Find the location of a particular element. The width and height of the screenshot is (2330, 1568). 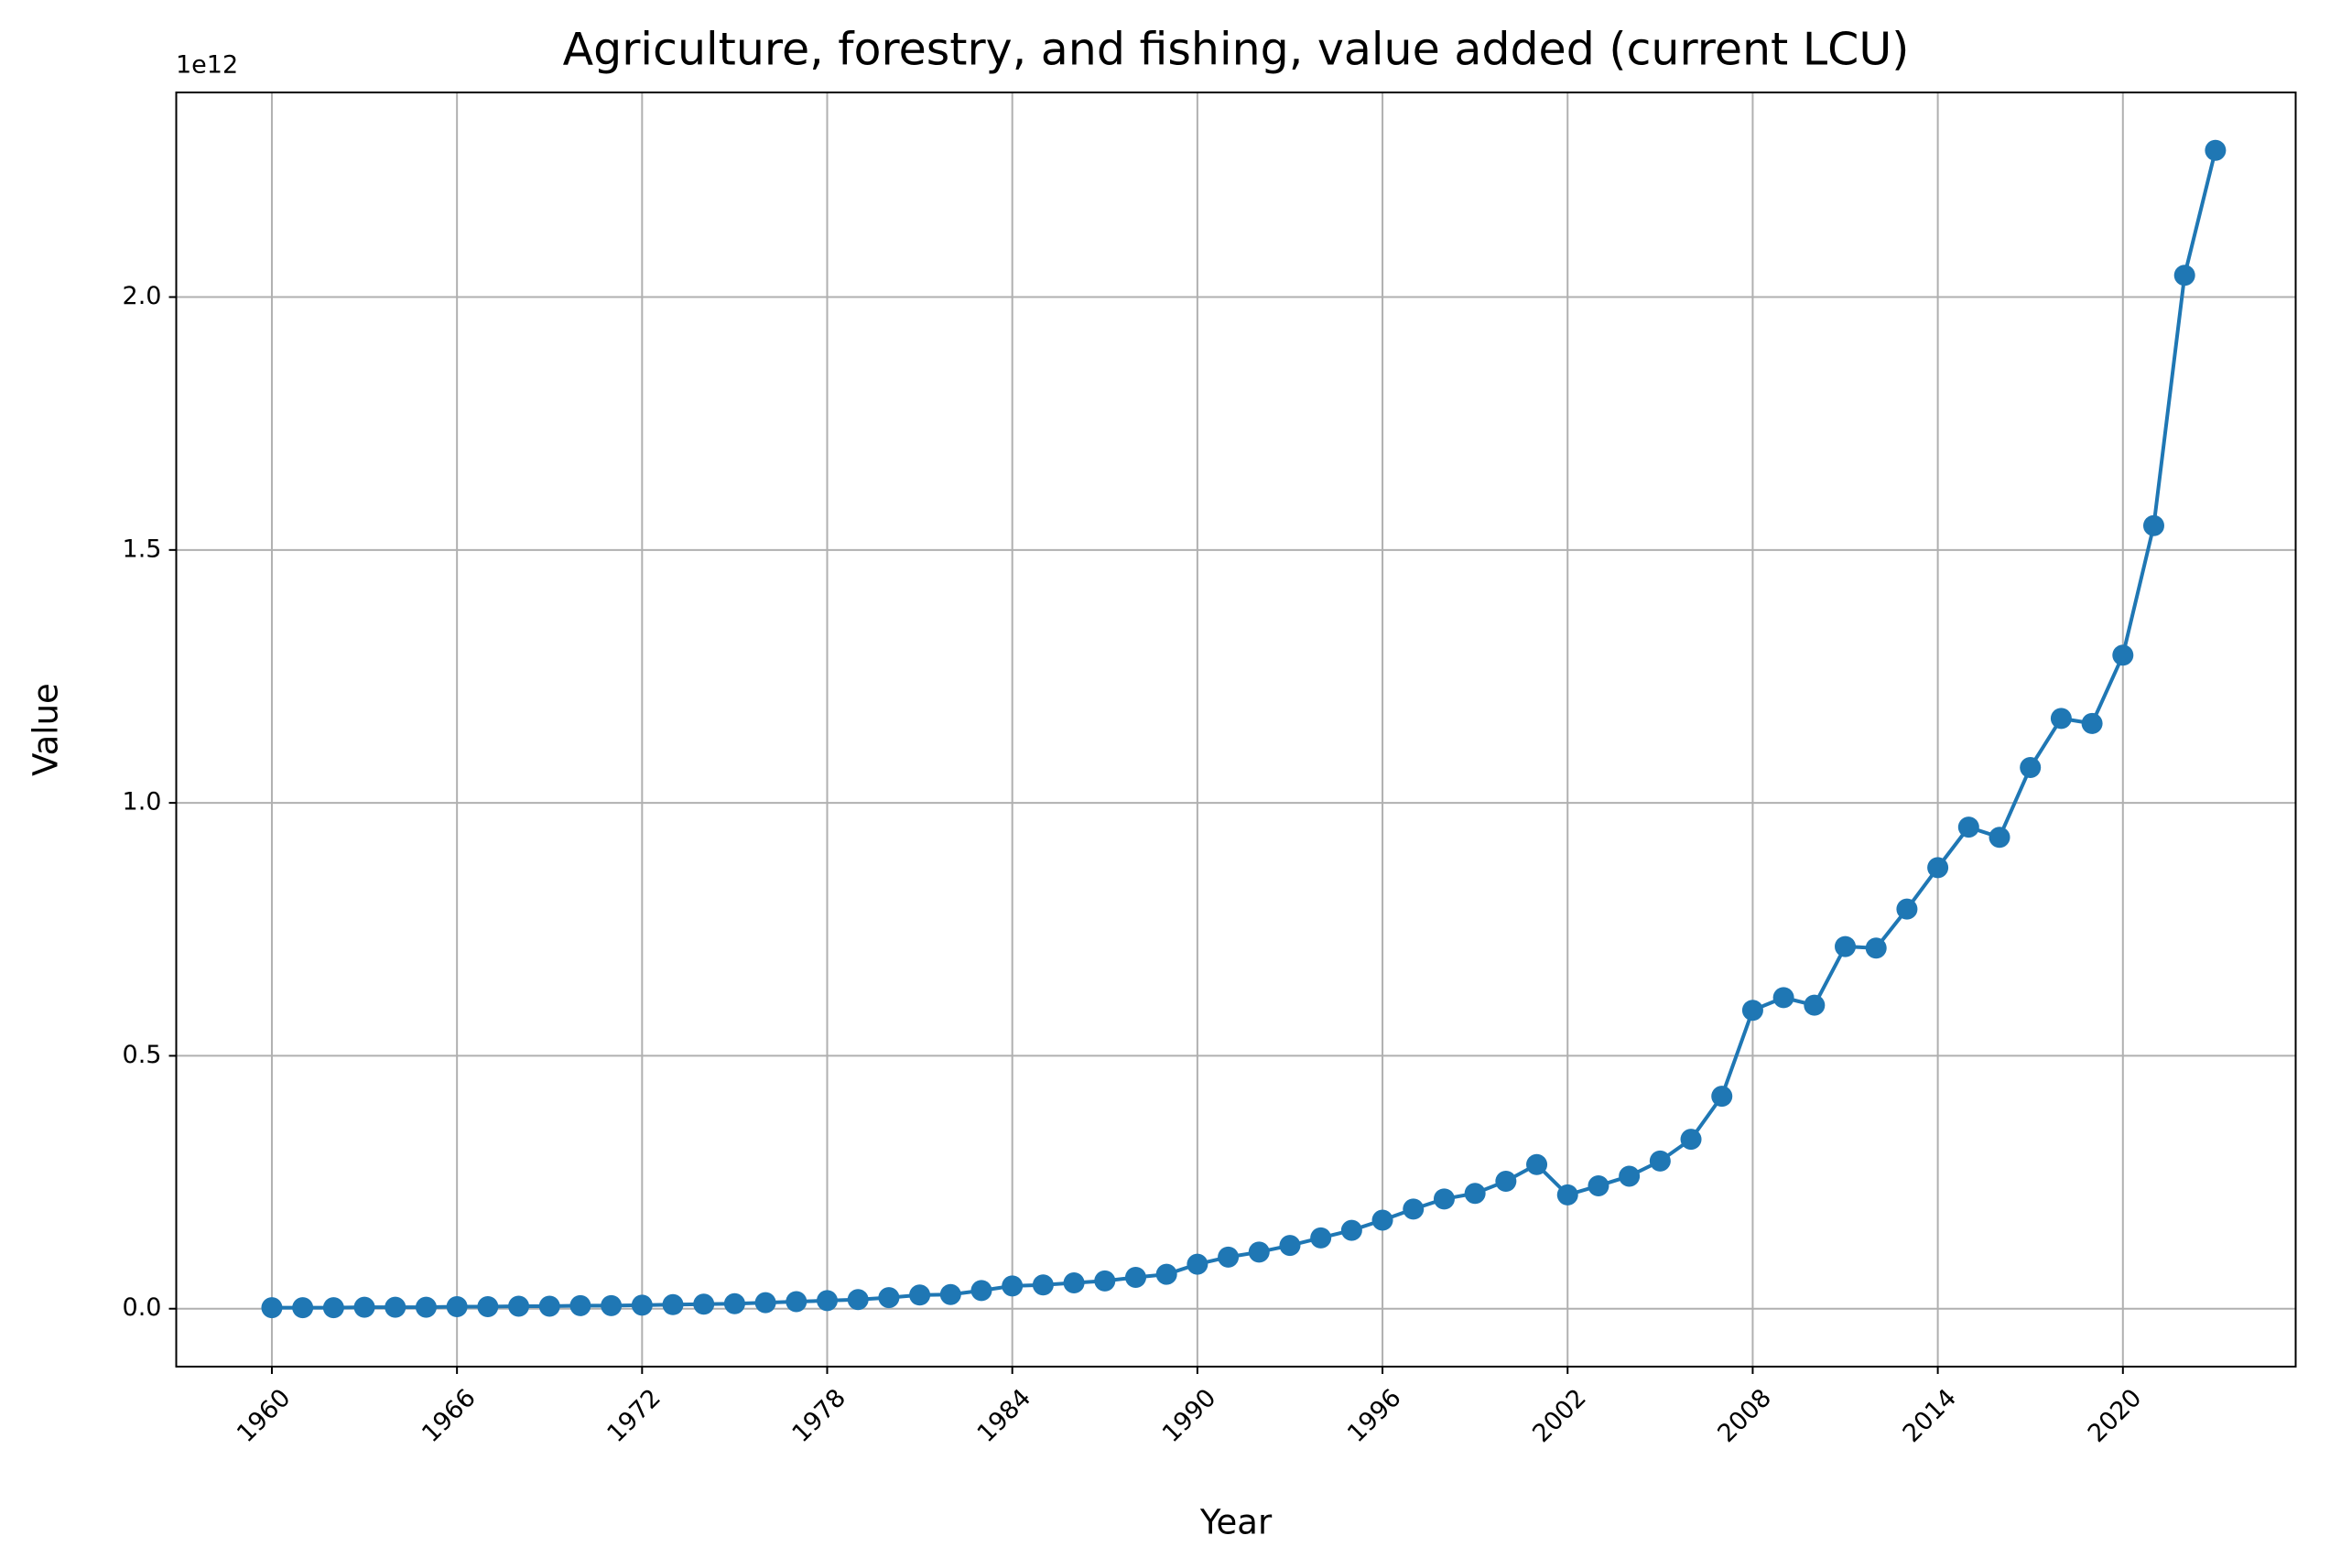

y-tick-label: 2.0 is located at coordinates (142, 296).